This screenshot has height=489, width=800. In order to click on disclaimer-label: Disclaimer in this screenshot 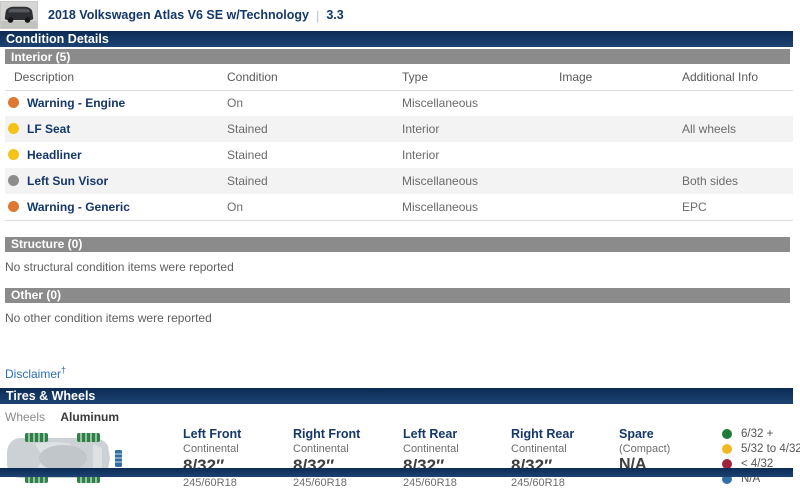, I will do `click(33, 373)`.